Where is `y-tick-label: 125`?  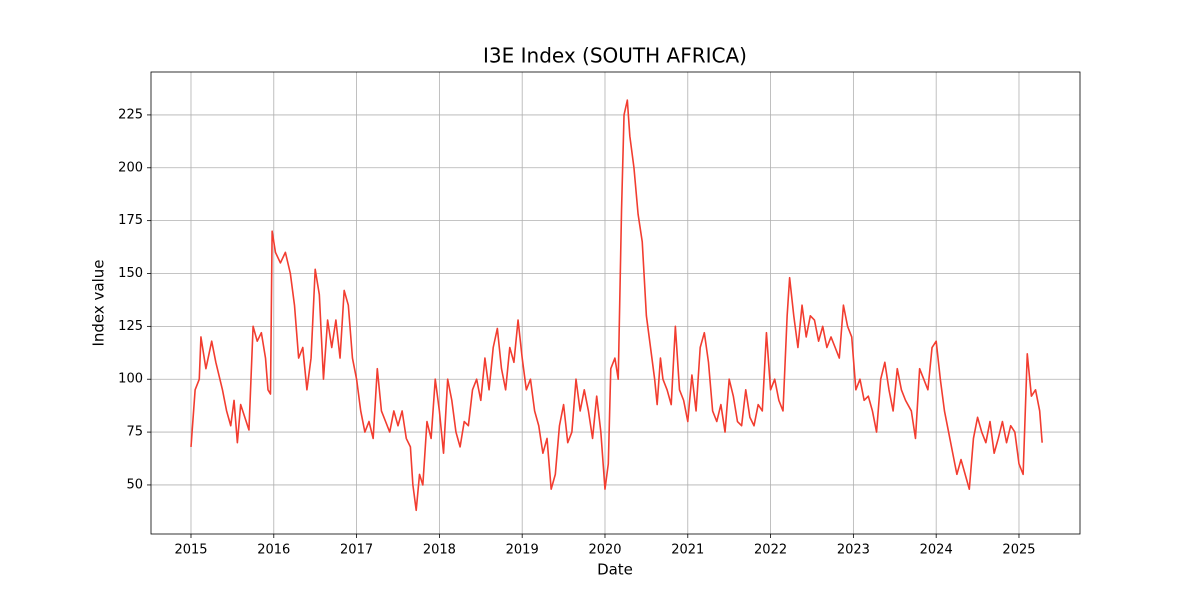 y-tick-label: 125 is located at coordinates (130, 326).